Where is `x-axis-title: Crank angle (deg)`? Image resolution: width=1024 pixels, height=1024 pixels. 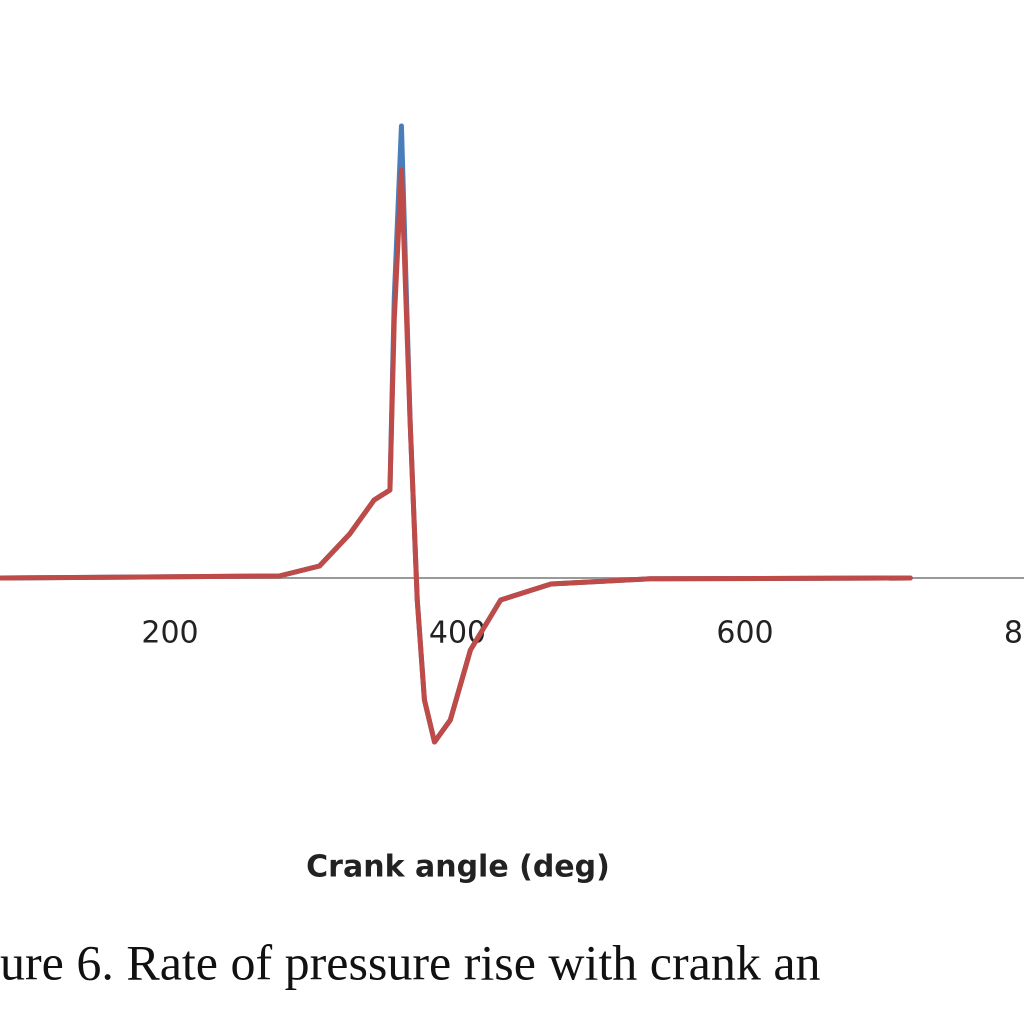 x-axis-title: Crank angle (deg) is located at coordinates (458, 867).